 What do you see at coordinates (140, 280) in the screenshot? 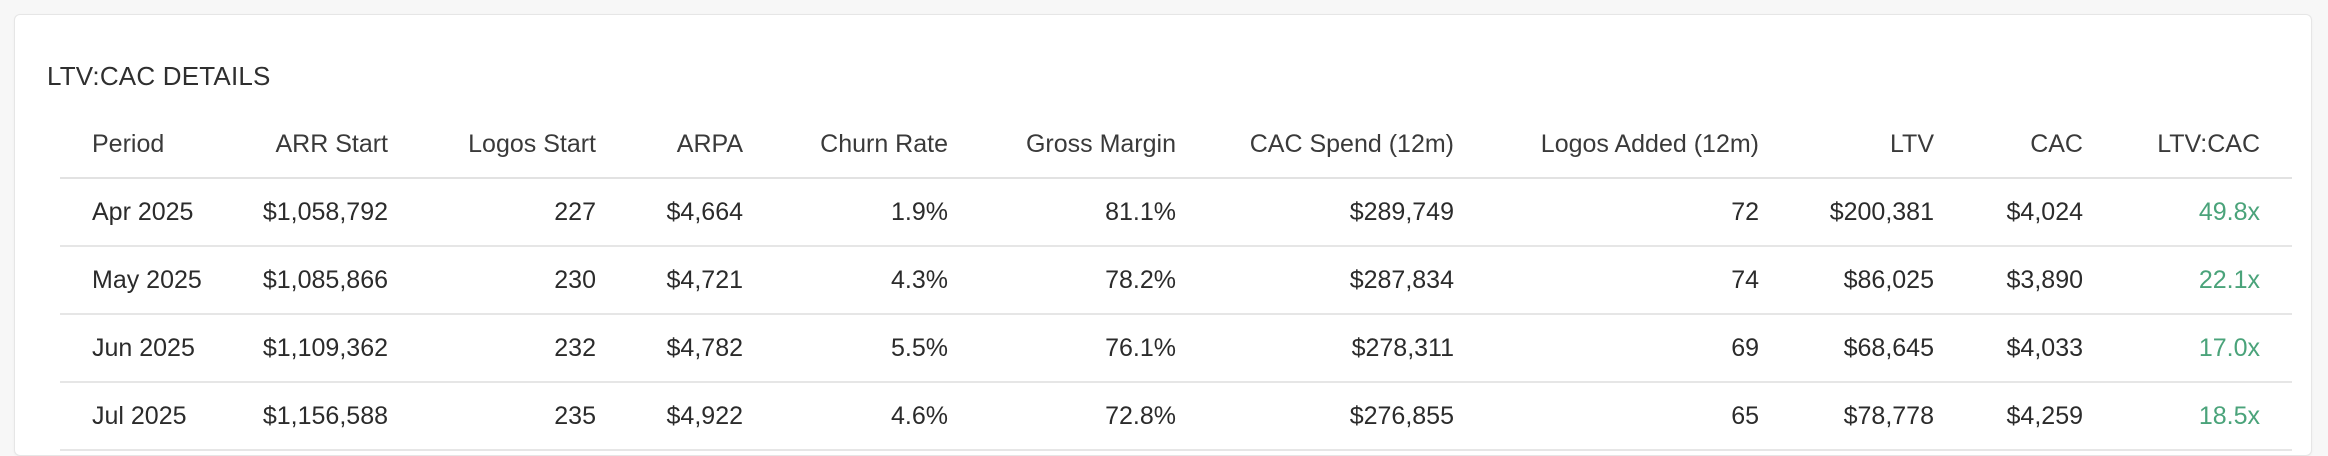
I see `cell-period: May 2025` at bounding box center [140, 280].